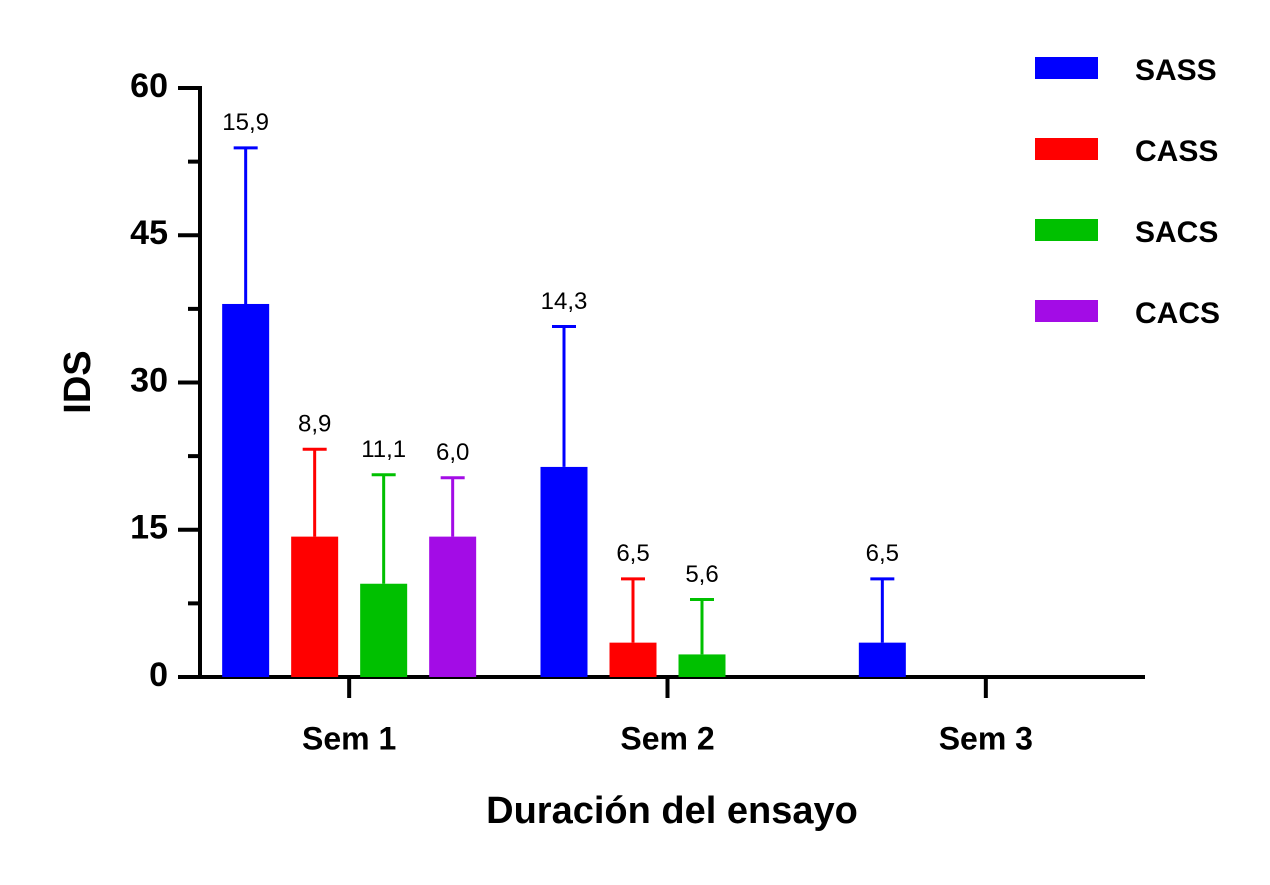  I want to click on x-tick-label: Sem 2, so click(667, 738).